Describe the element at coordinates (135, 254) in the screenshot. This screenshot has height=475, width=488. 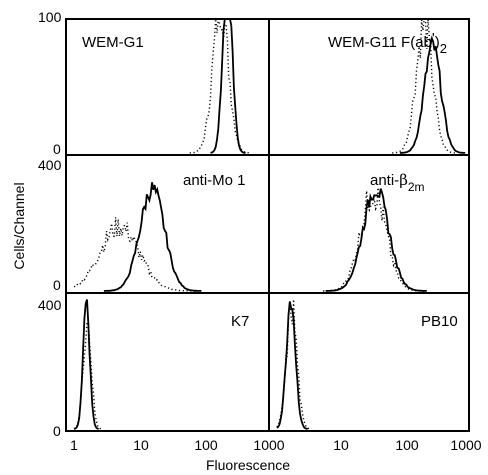
I see `panel-2-control-histogram` at that location.